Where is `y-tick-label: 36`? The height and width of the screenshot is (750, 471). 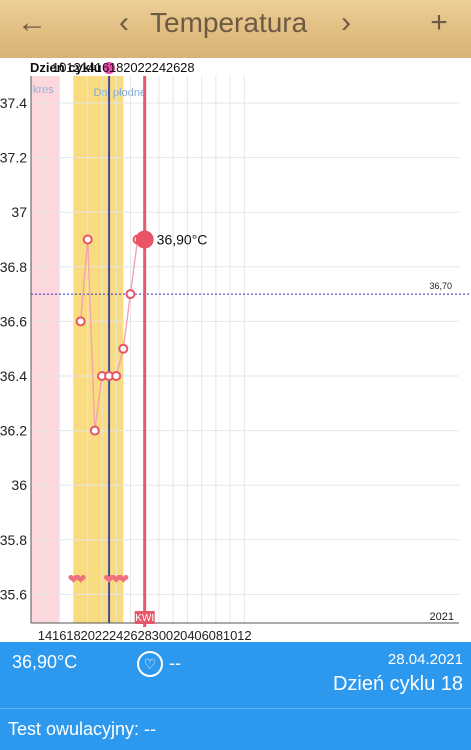
y-tick-label: 36 is located at coordinates (19, 485).